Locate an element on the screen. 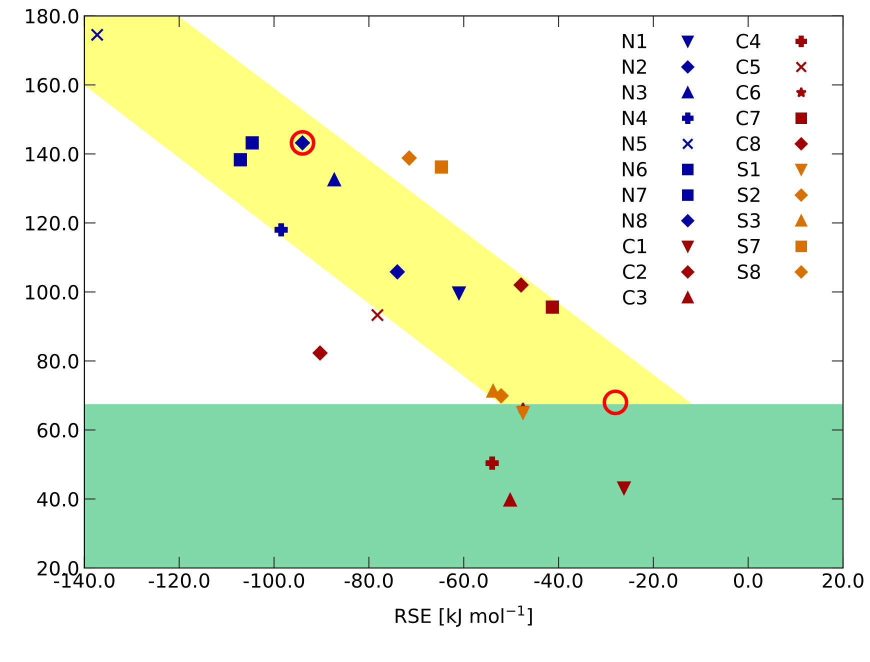 Image resolution: width=870 pixels, height=662 pixels. legend-label: S2 is located at coordinates (749, 194).